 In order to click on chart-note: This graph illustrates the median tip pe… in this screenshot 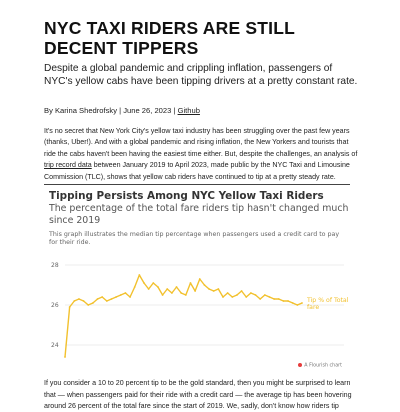, I will do `click(199, 239)`.